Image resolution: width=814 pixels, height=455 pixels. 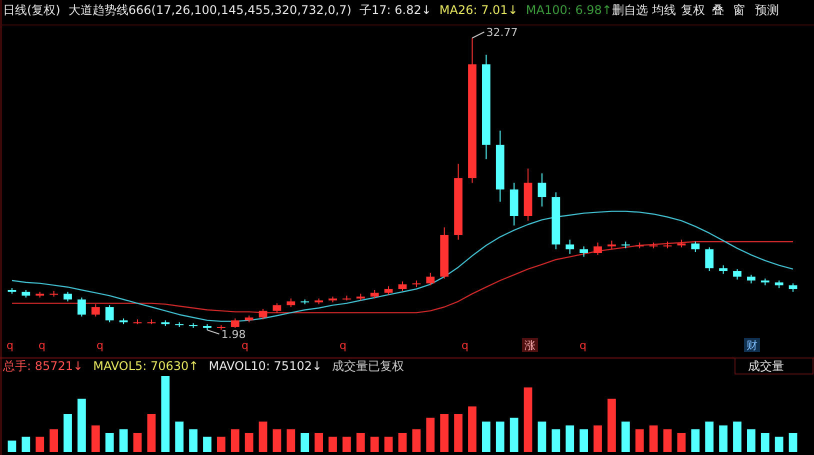 I want to click on annotation: 1.98, so click(x=233, y=334).